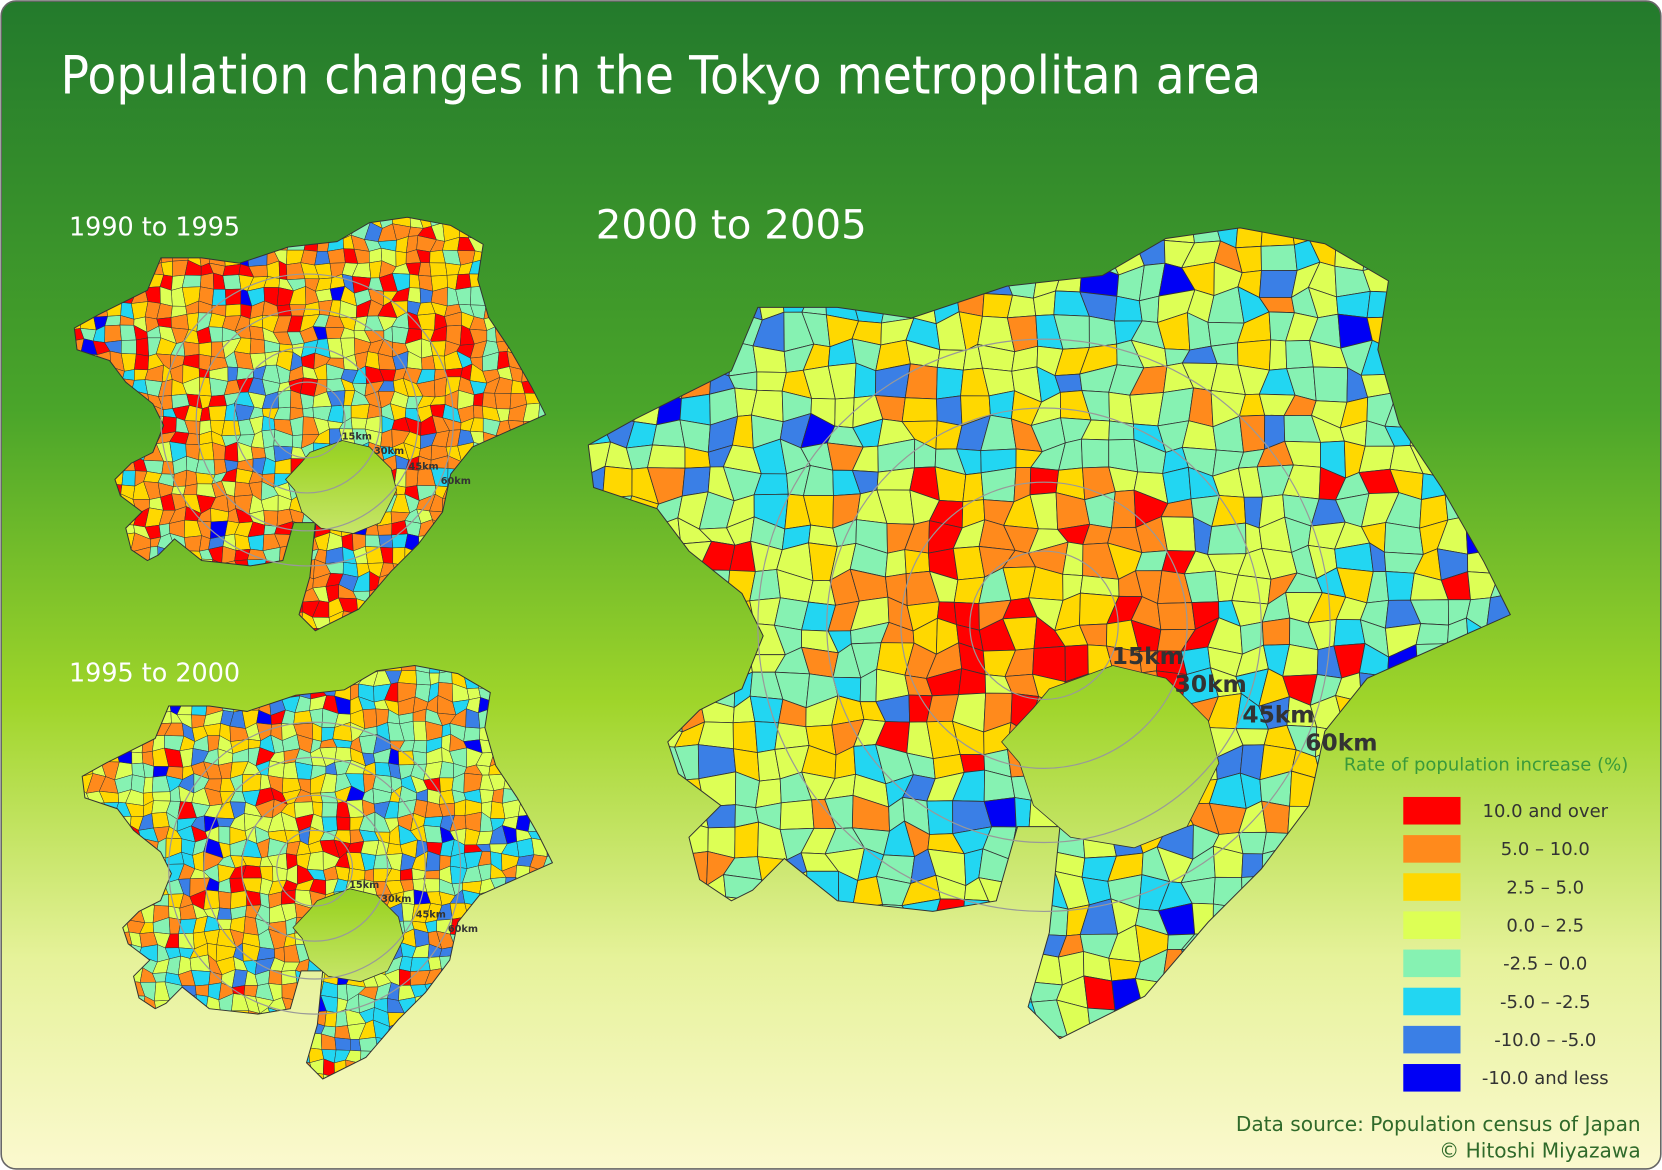  Describe the element at coordinates (1545, 926) in the screenshot. I see `legend-label: 0.0 – 2.5` at that location.